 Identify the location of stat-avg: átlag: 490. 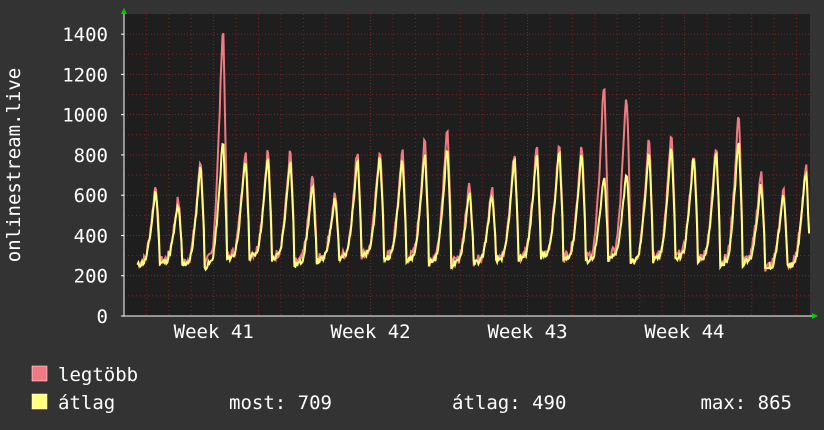
(509, 403).